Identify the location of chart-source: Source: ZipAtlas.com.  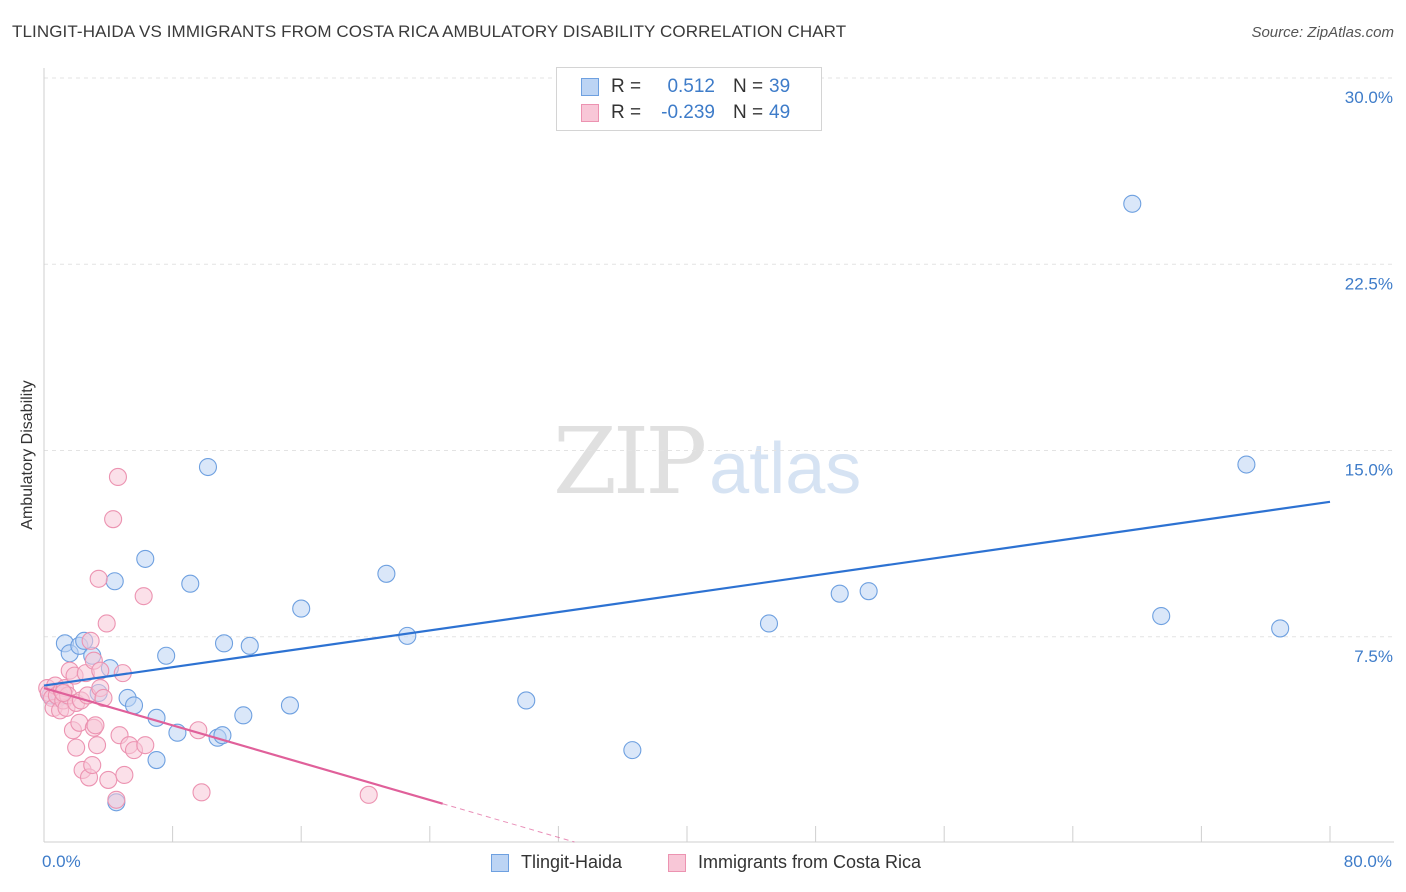
(1322, 32).